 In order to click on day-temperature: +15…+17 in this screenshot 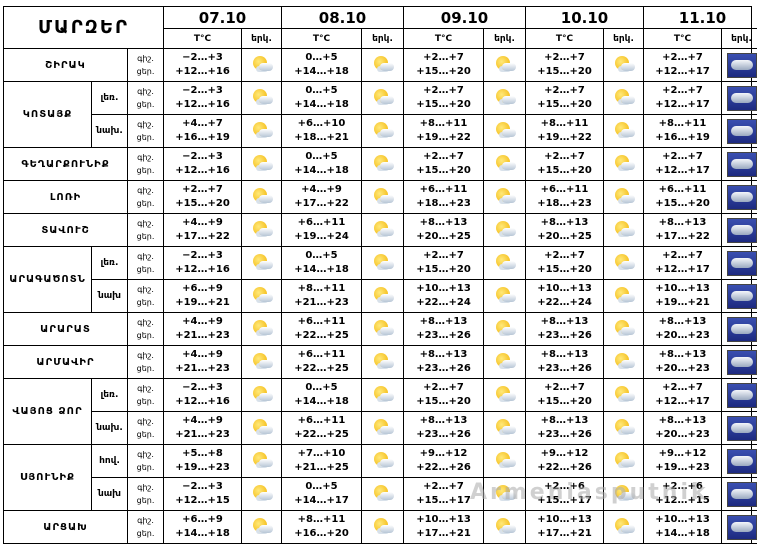, I will do `click(564, 500)`.